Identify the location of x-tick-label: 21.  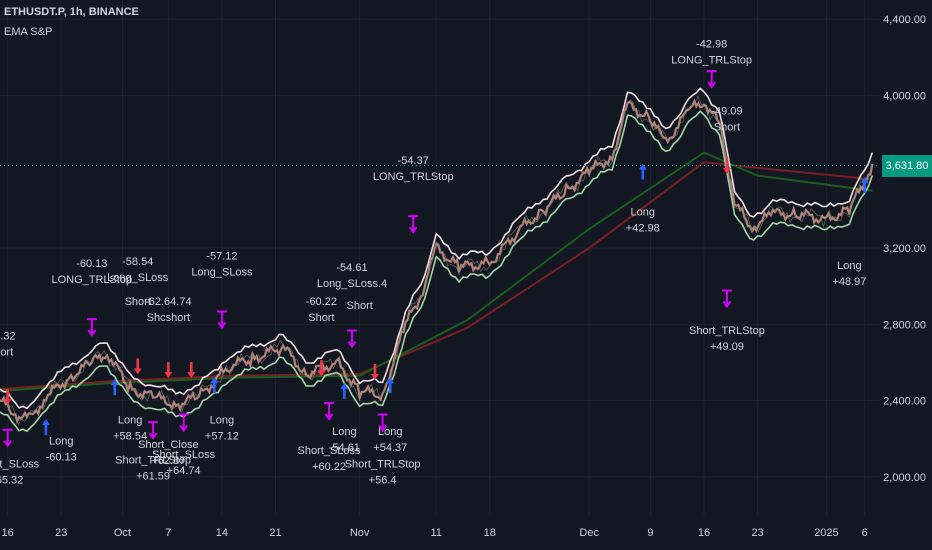
(275, 533).